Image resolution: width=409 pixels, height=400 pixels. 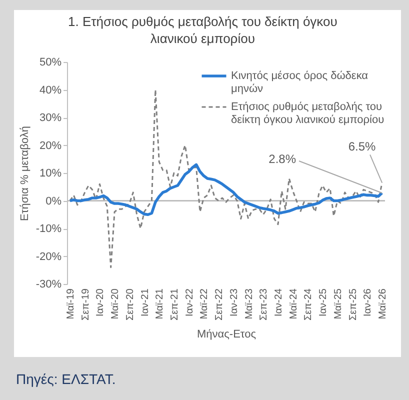 I want to click on annotation: 6.5%, so click(x=362, y=147).